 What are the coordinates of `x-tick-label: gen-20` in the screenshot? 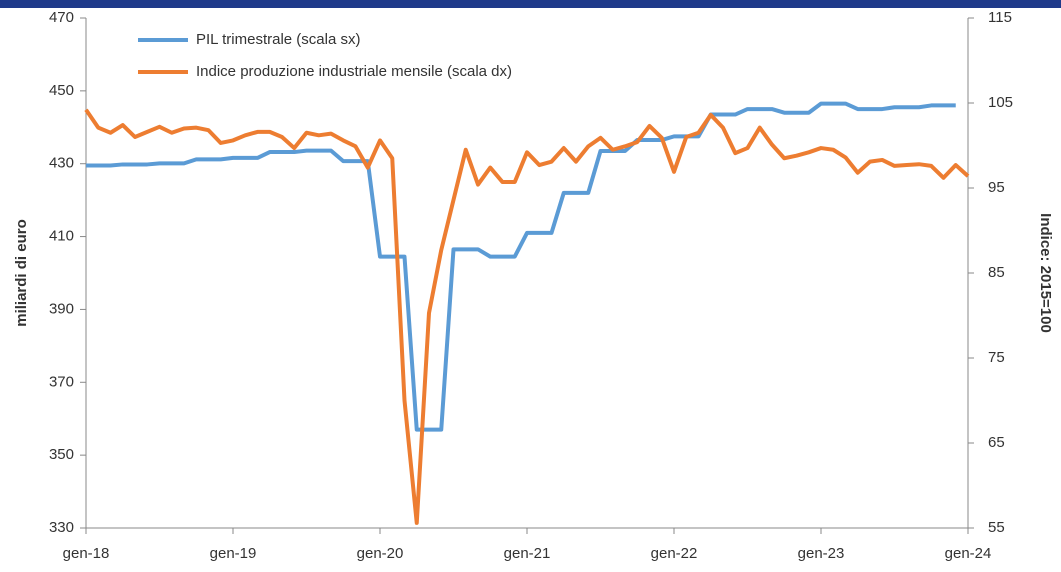 It's located at (380, 553).